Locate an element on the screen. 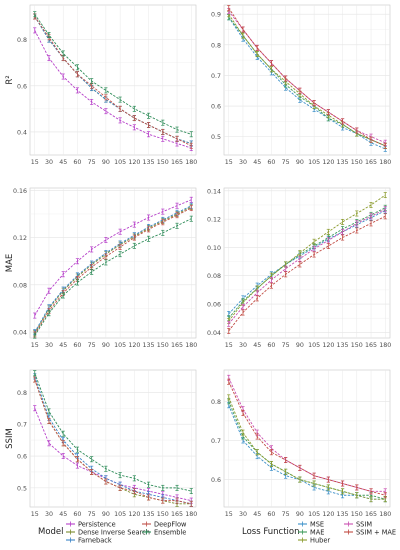  legend-item-farneback: Farneback is located at coordinates (89, 540).